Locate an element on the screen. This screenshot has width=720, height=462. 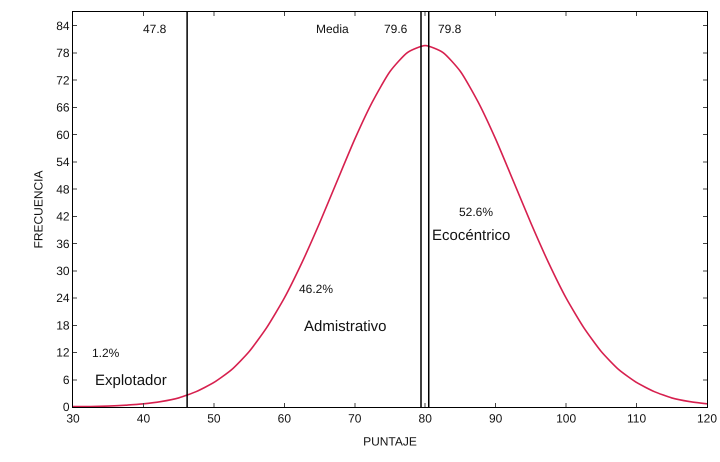
x-tick-label: 40 is located at coordinates (143, 418).